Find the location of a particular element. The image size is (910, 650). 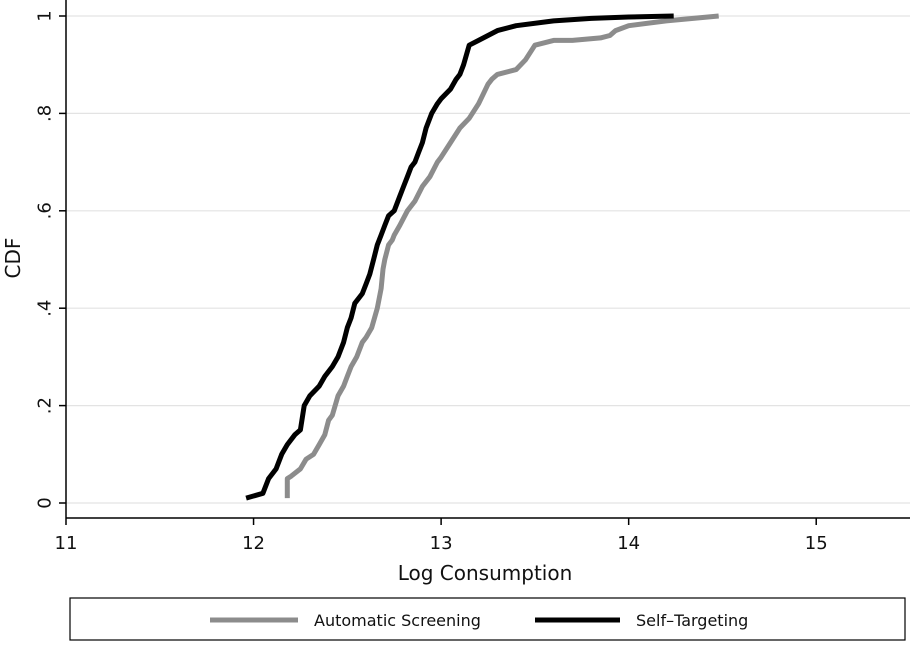

x-tick-label: 11 is located at coordinates (66, 543).